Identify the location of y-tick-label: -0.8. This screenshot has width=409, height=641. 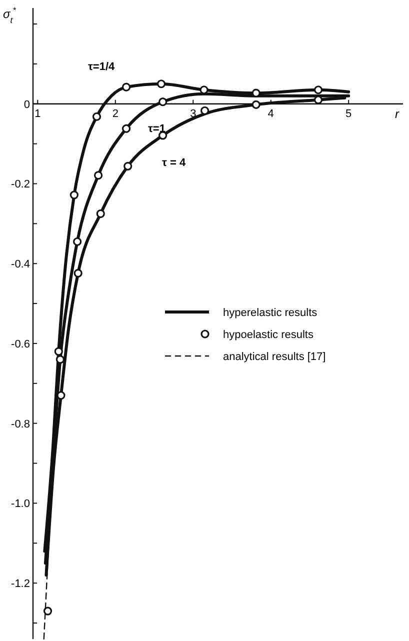
(20, 424).